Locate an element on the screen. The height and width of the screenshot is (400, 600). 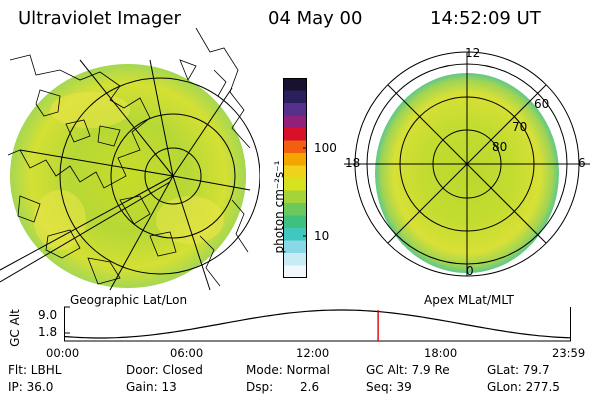
timeline-y-tick-min: 1.8 is located at coordinates (48, 332).